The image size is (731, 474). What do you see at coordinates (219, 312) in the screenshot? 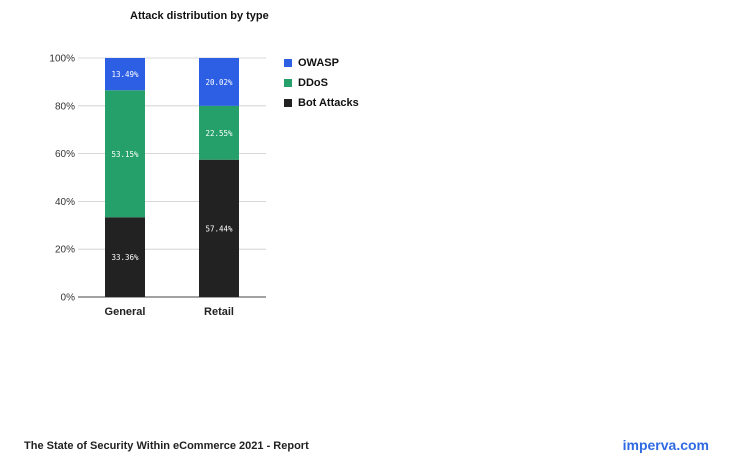
I see `x-category-label: Retail` at bounding box center [219, 312].